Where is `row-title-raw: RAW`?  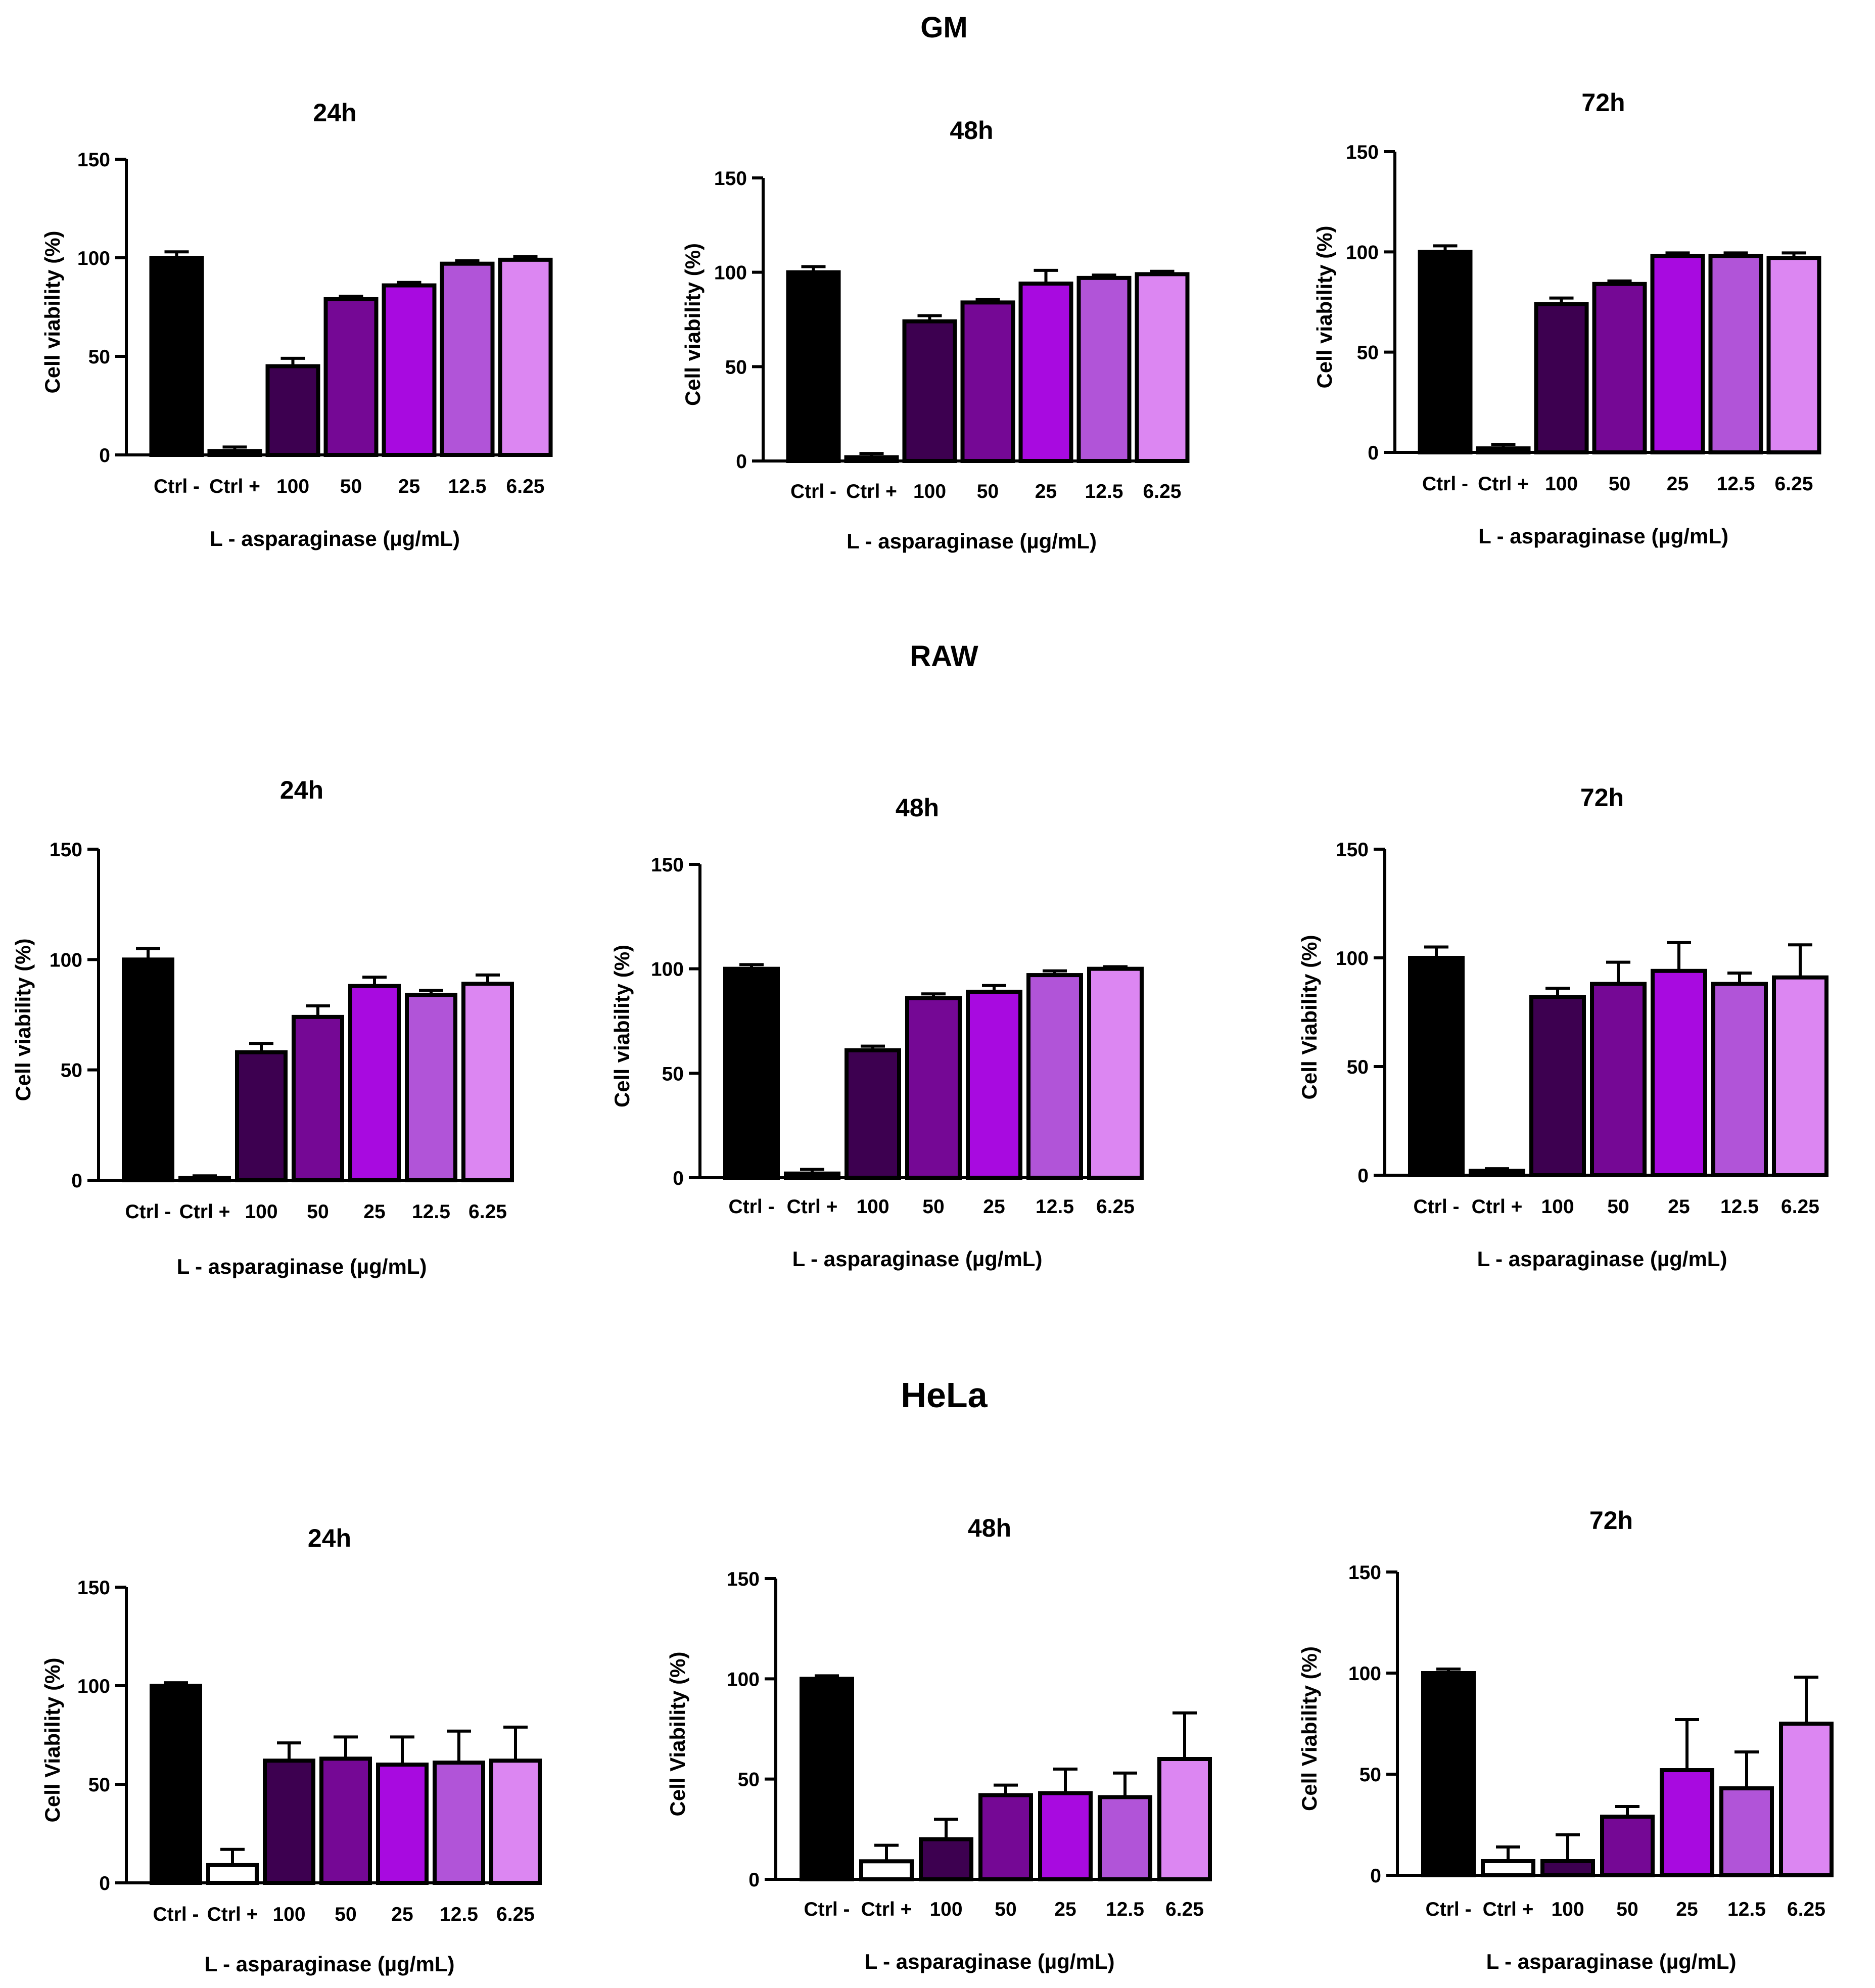
row-title-raw: RAW is located at coordinates (944, 656).